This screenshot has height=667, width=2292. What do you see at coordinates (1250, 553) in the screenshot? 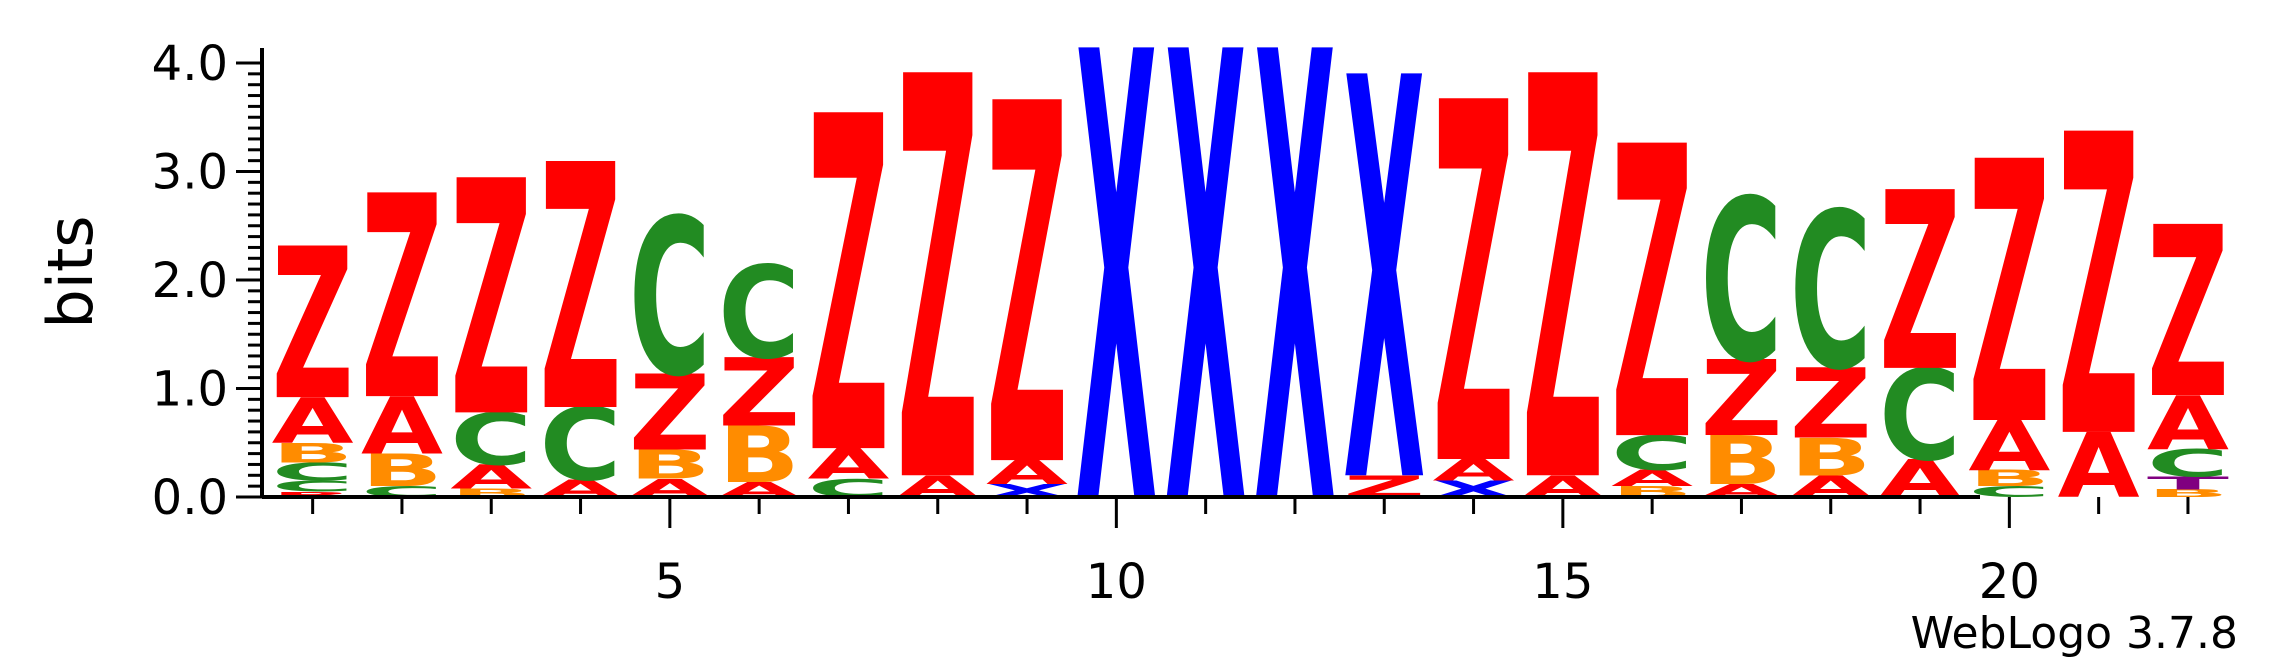
I see `x-ticks: 5 10 15 20` at bounding box center [1250, 553].